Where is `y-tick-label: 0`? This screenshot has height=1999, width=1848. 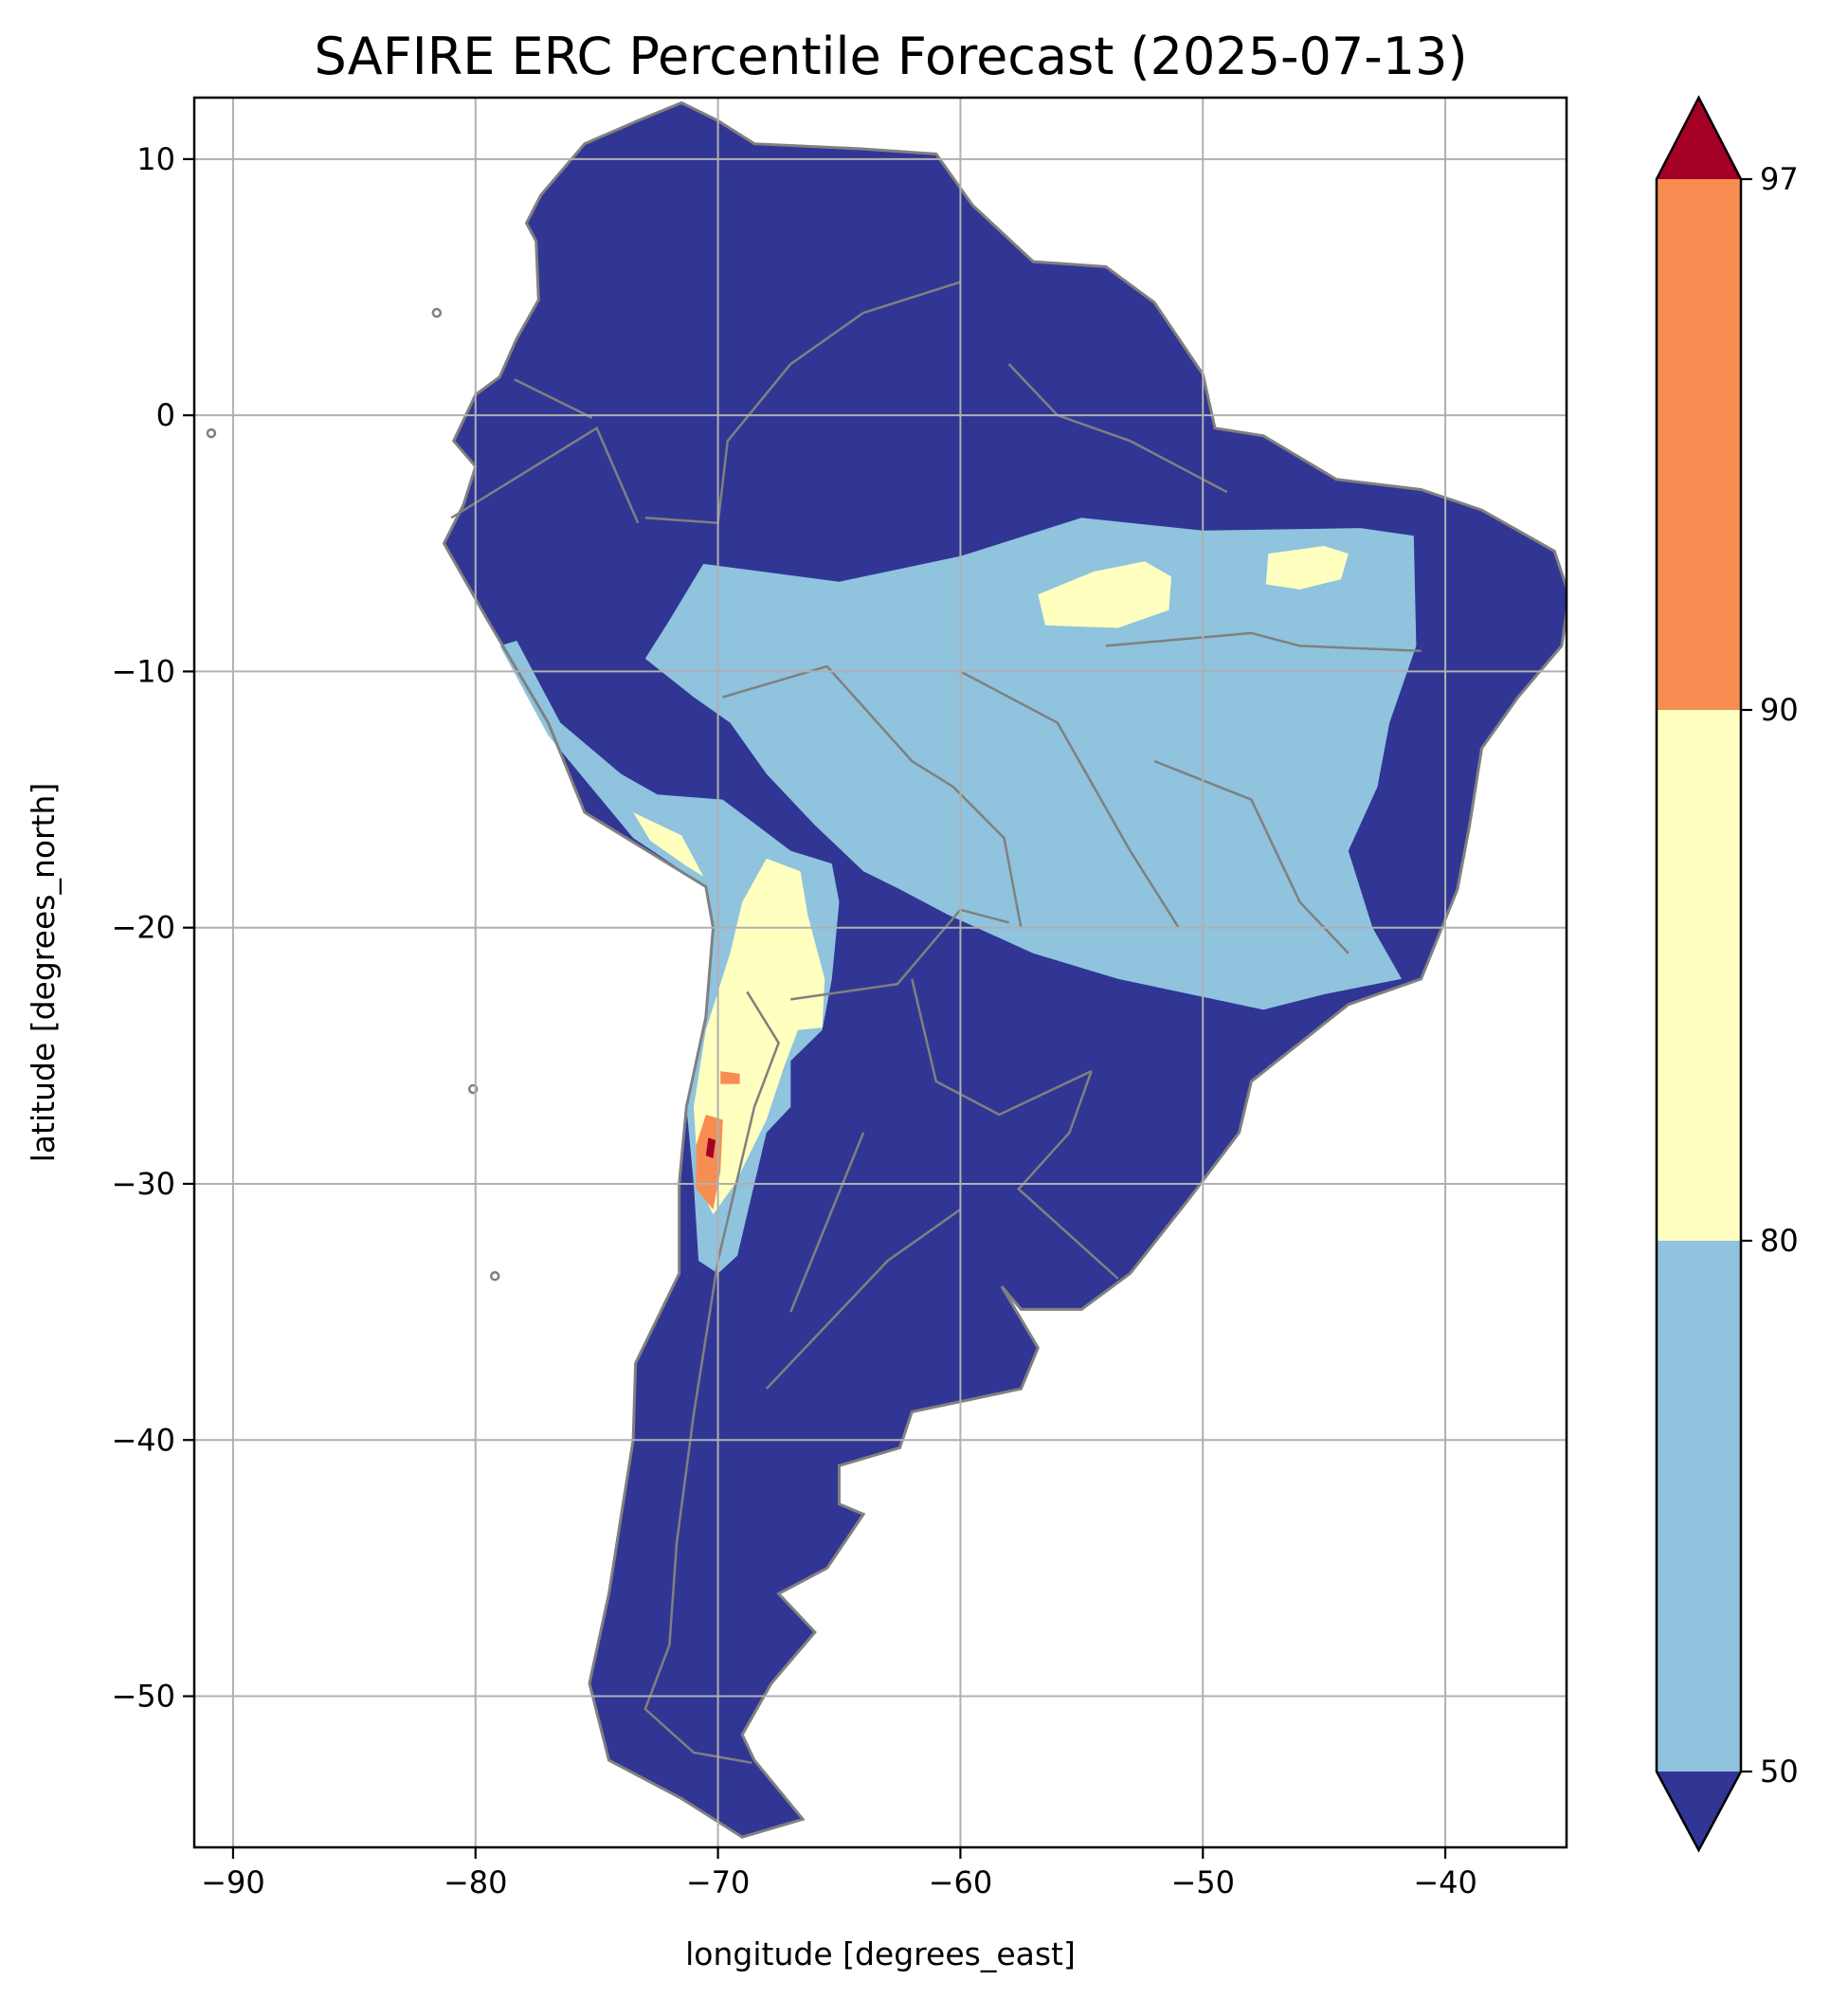
y-tick-label: 0 is located at coordinates (165, 415).